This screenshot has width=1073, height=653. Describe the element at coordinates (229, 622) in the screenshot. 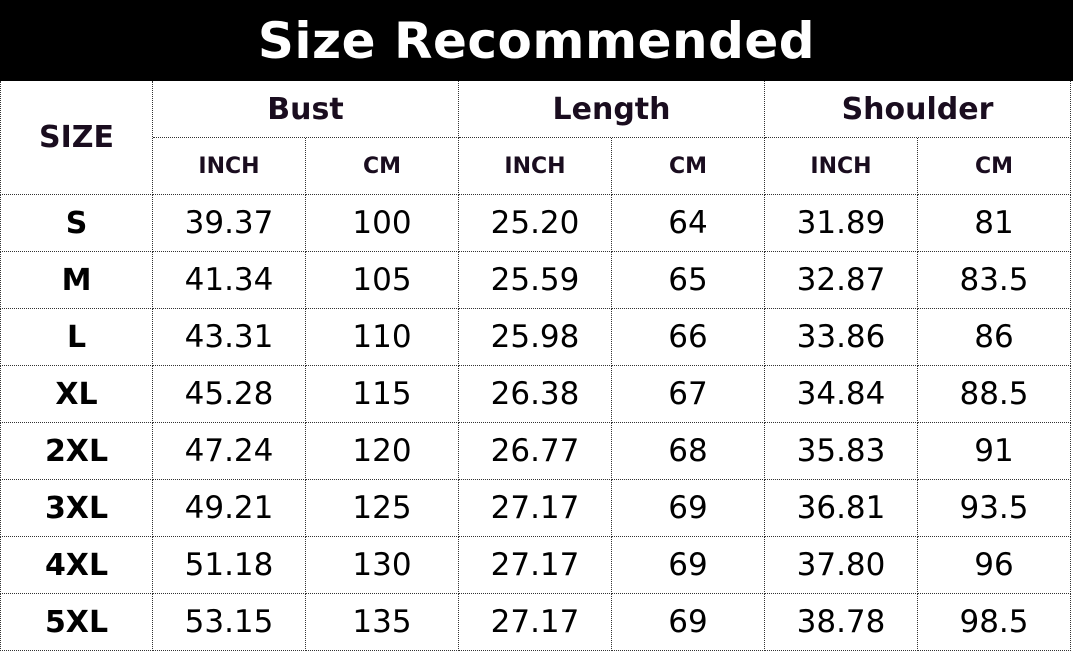

I see `table-cell: 53.15` at that location.